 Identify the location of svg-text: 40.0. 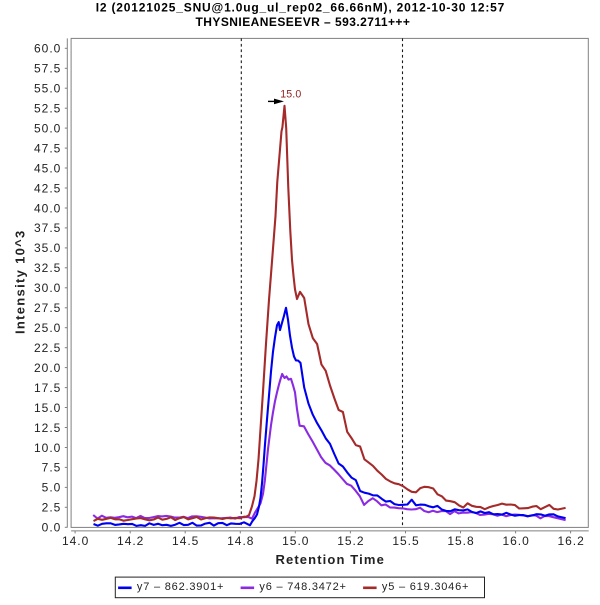
(47, 208).